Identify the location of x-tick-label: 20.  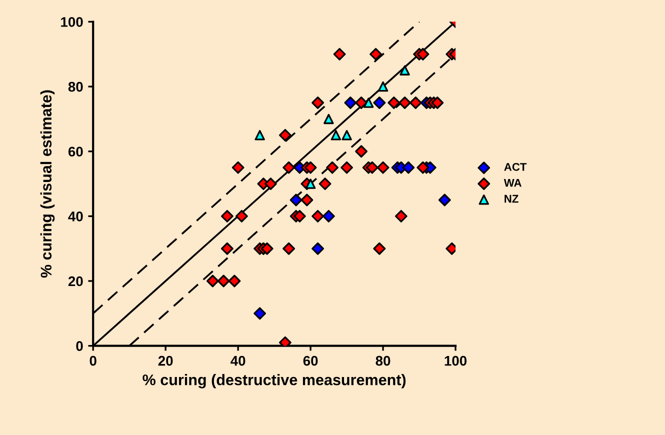
(165, 361).